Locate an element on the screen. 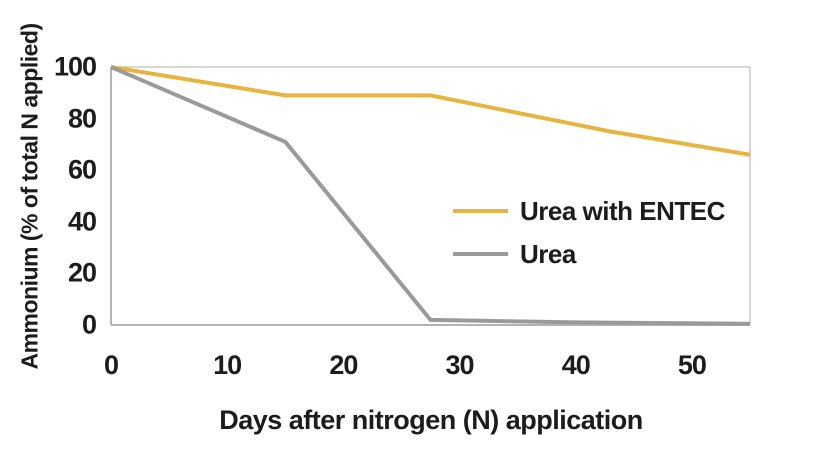 This screenshot has height=452, width=822. legend: Urea with ENTEC Urea is located at coordinates (589, 236).